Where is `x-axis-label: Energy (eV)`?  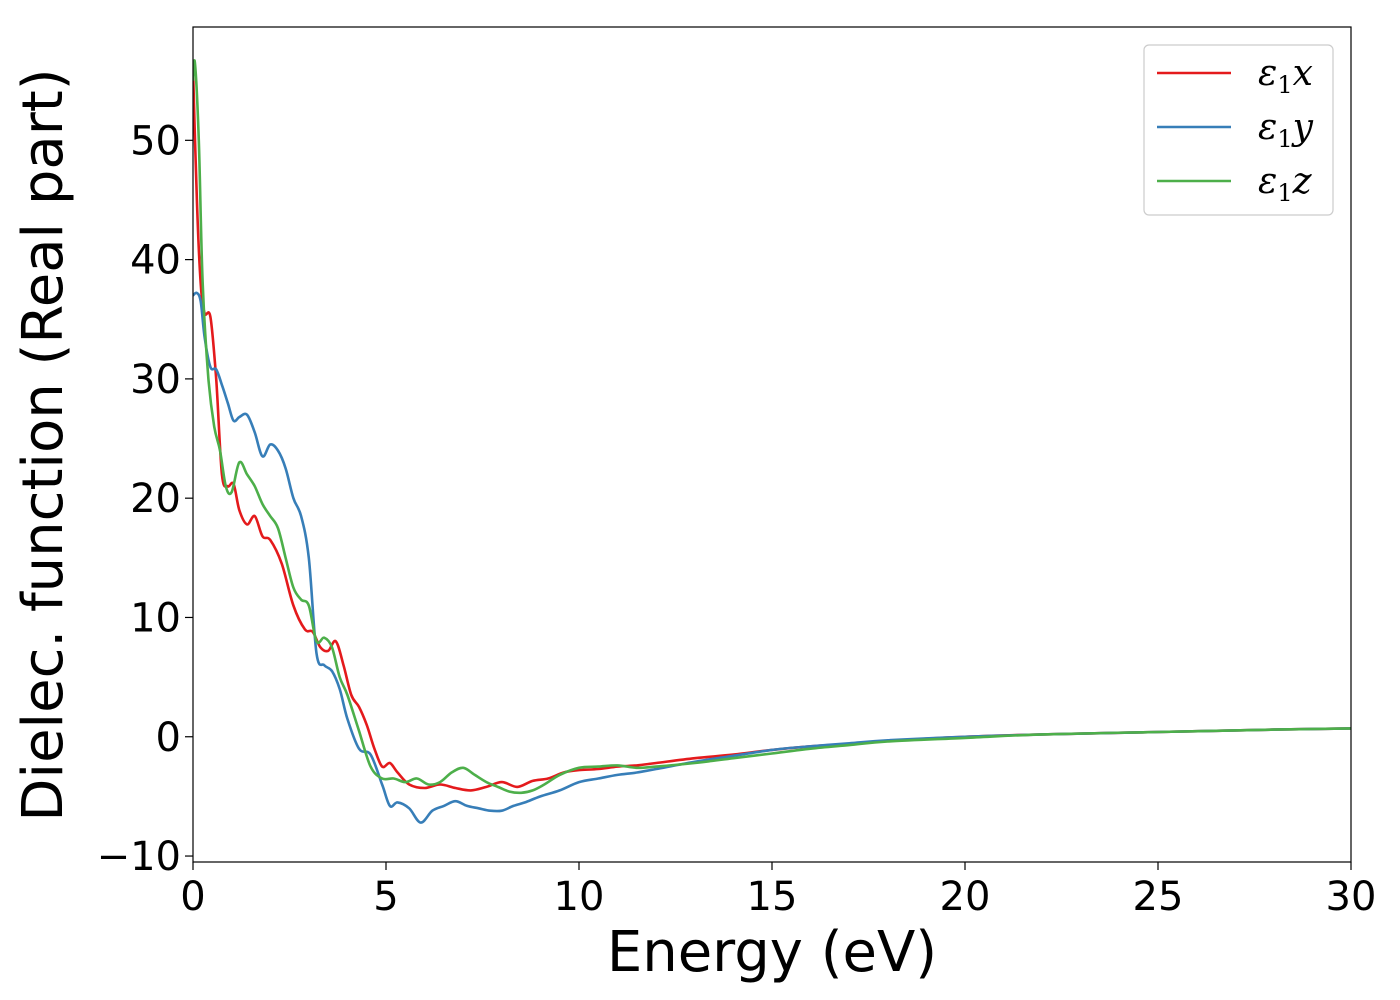 x-axis-label: Energy (eV) is located at coordinates (772, 952).